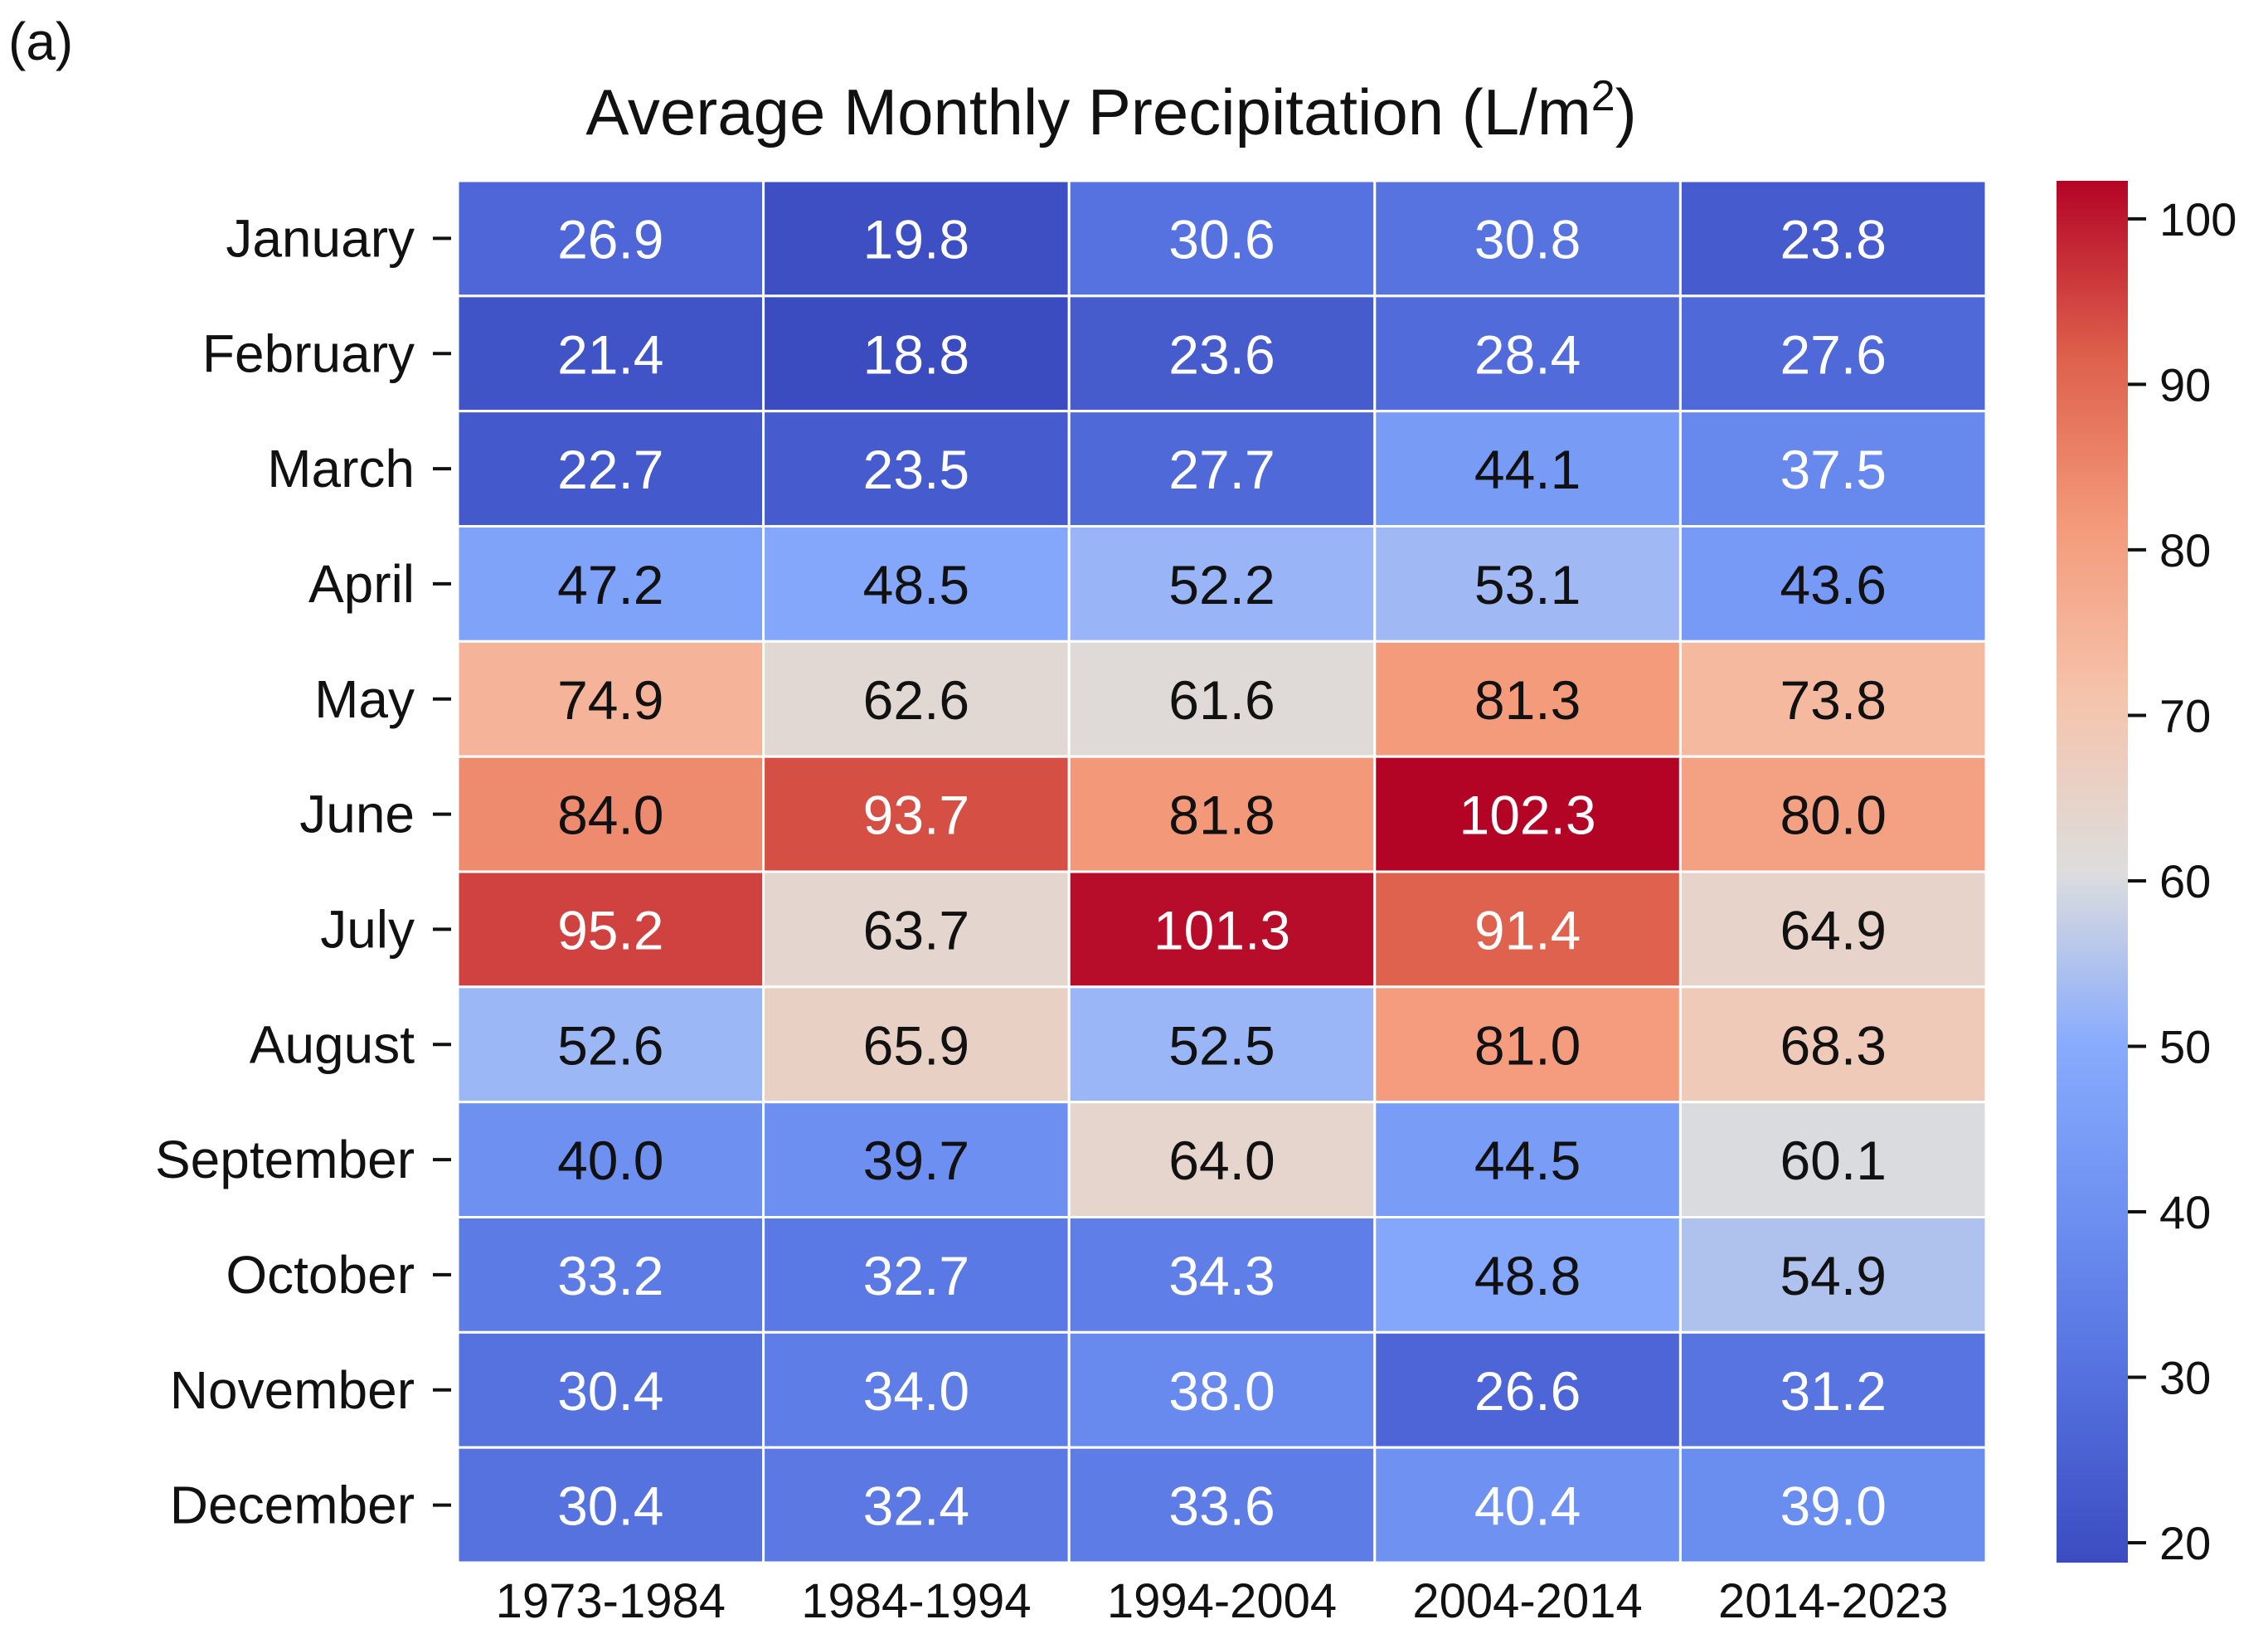 The height and width of the screenshot is (1629, 2268). What do you see at coordinates (341, 469) in the screenshot?
I see `row-tick-label: March` at bounding box center [341, 469].